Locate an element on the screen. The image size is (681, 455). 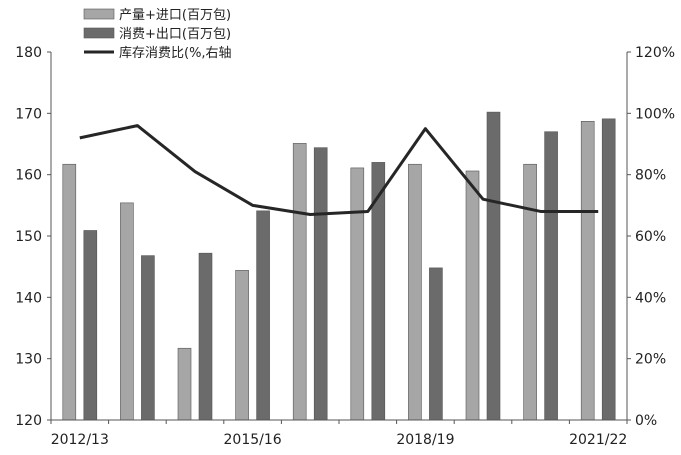
left-tick-label-140: 140 is located at coordinates (28, 298).